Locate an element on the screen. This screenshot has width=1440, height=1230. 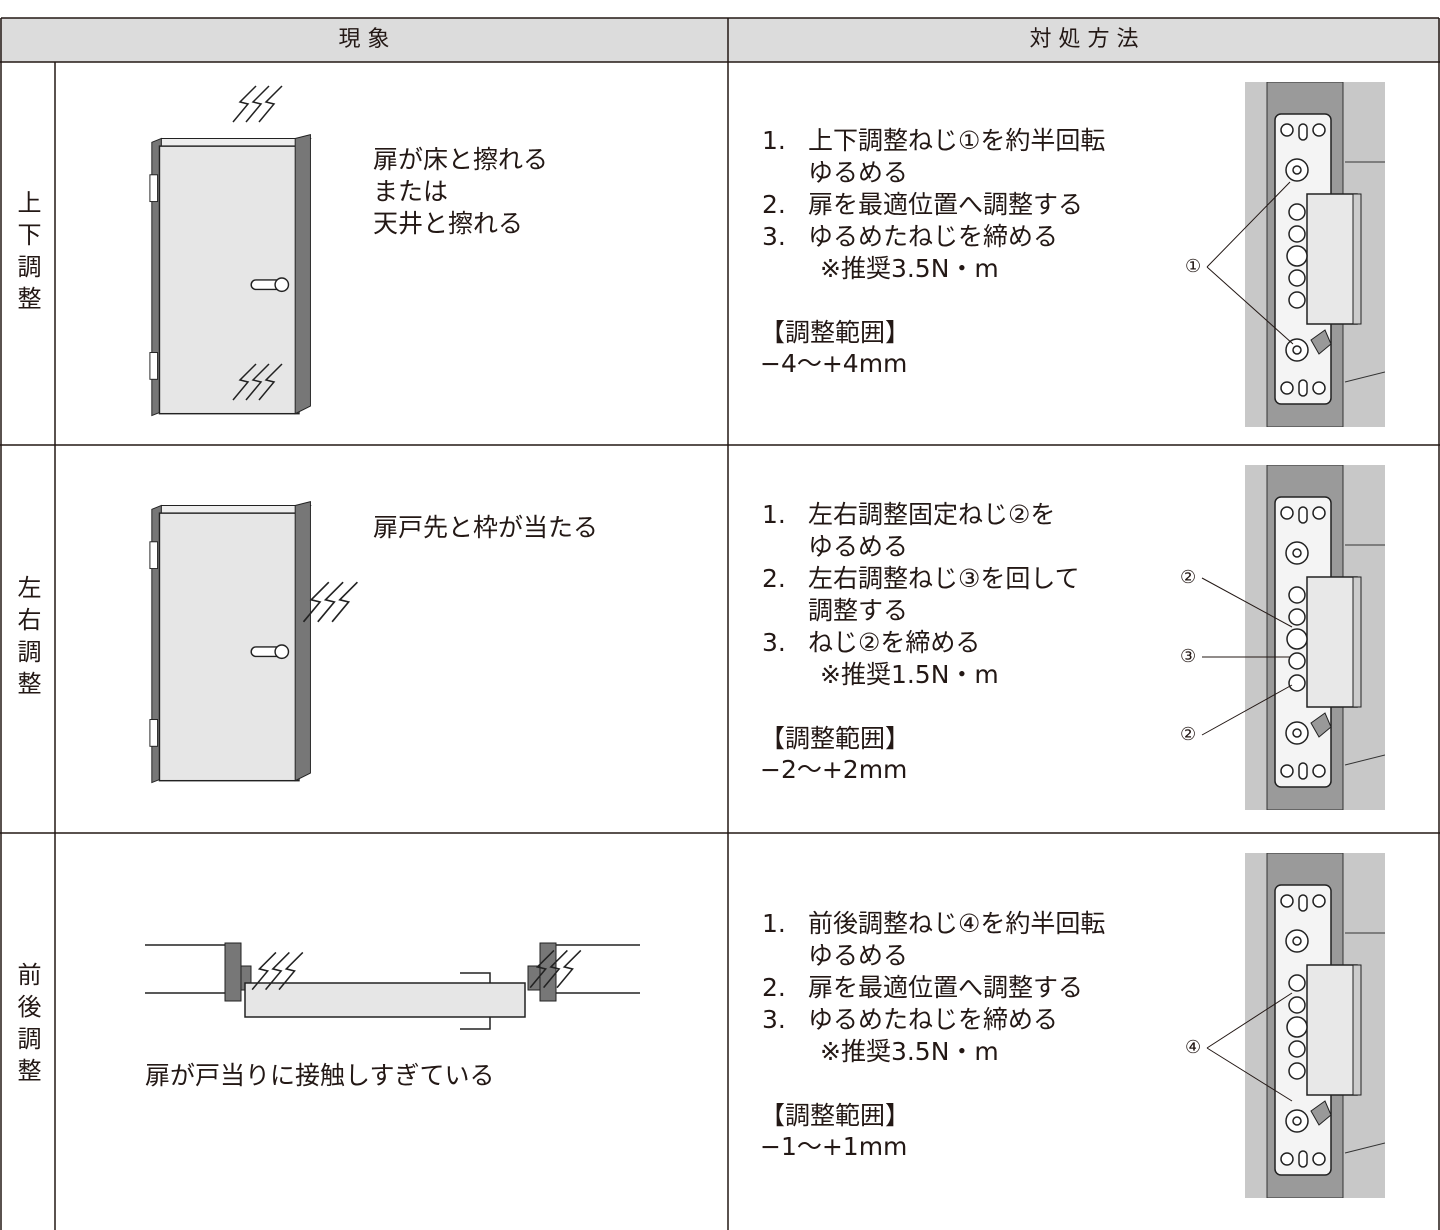
header-cell: 現 象 is located at coordinates (364, 39).